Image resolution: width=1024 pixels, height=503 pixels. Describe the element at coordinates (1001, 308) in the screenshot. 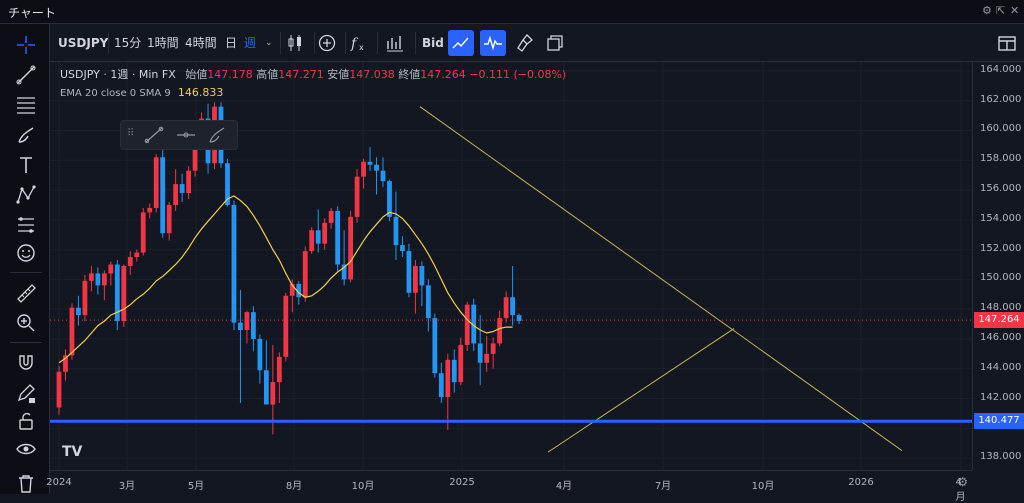

I see `price-tick: 148.000` at that location.